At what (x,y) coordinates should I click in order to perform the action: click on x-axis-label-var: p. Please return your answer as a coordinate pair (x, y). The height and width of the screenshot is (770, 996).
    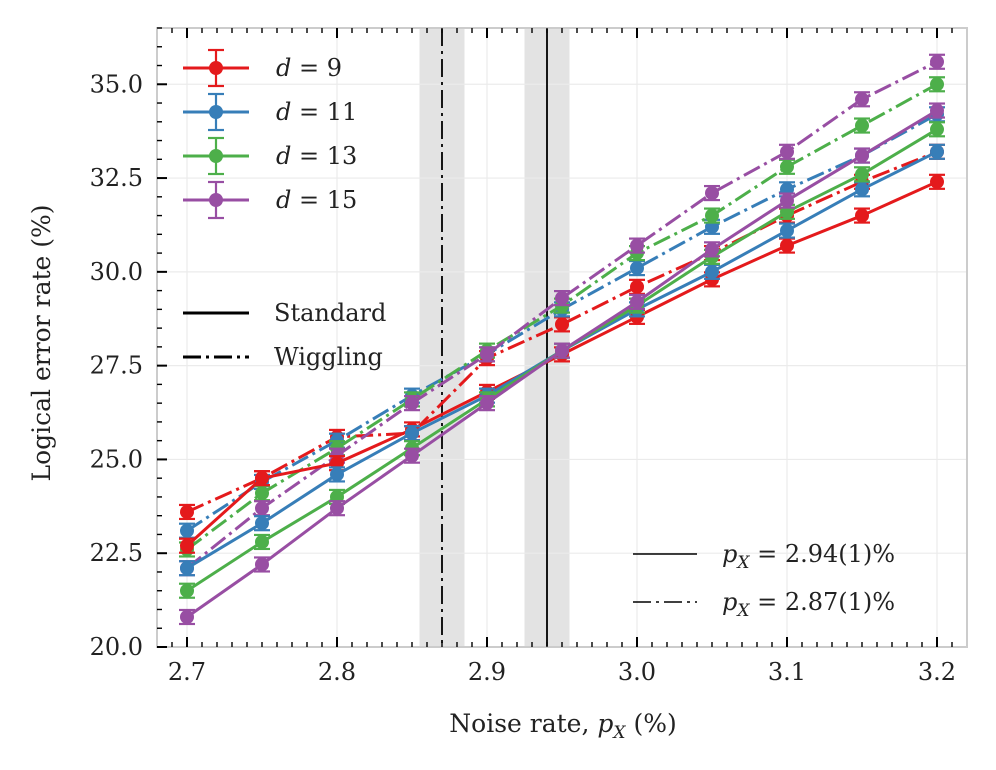
    Looking at the image, I should click on (605, 723).